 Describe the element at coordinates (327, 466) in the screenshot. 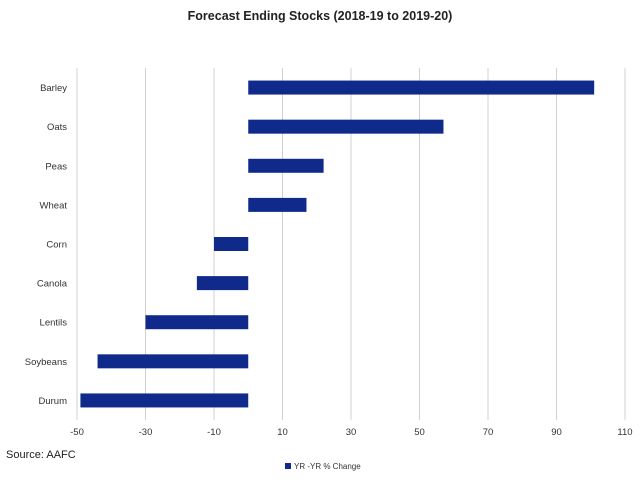

I see `legend-label: YR -YR % Change` at that location.